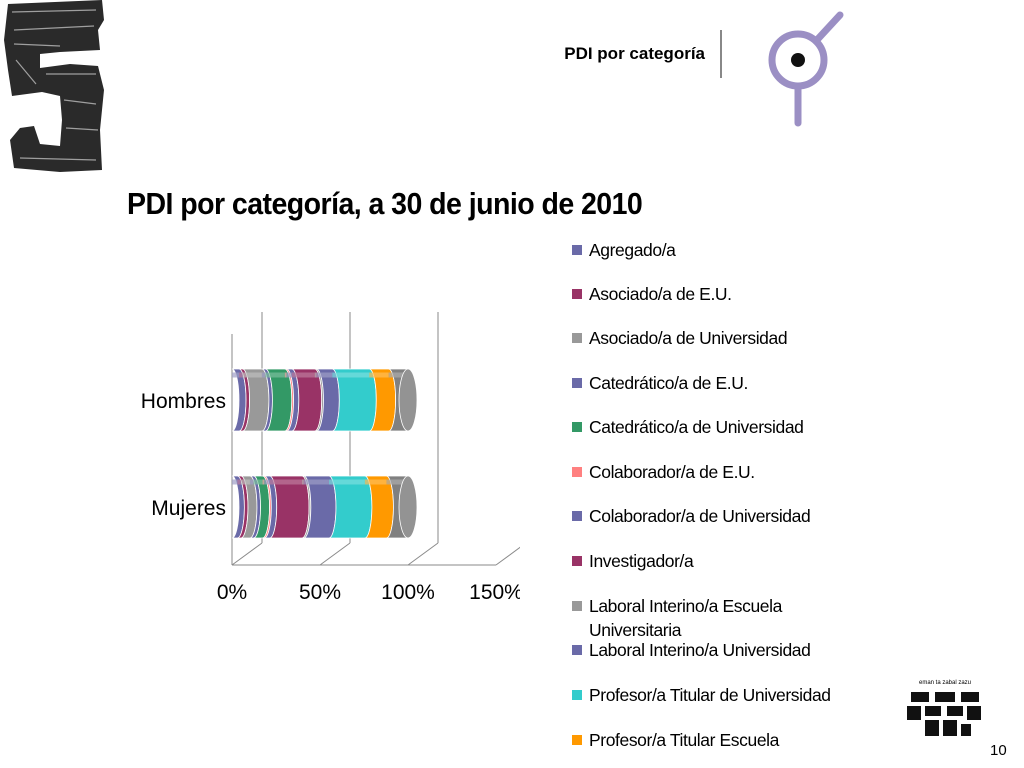 Image resolution: width=1024 pixels, height=768 pixels. What do you see at coordinates (320, 592) in the screenshot?
I see `x-tick-label: 50%` at bounding box center [320, 592].